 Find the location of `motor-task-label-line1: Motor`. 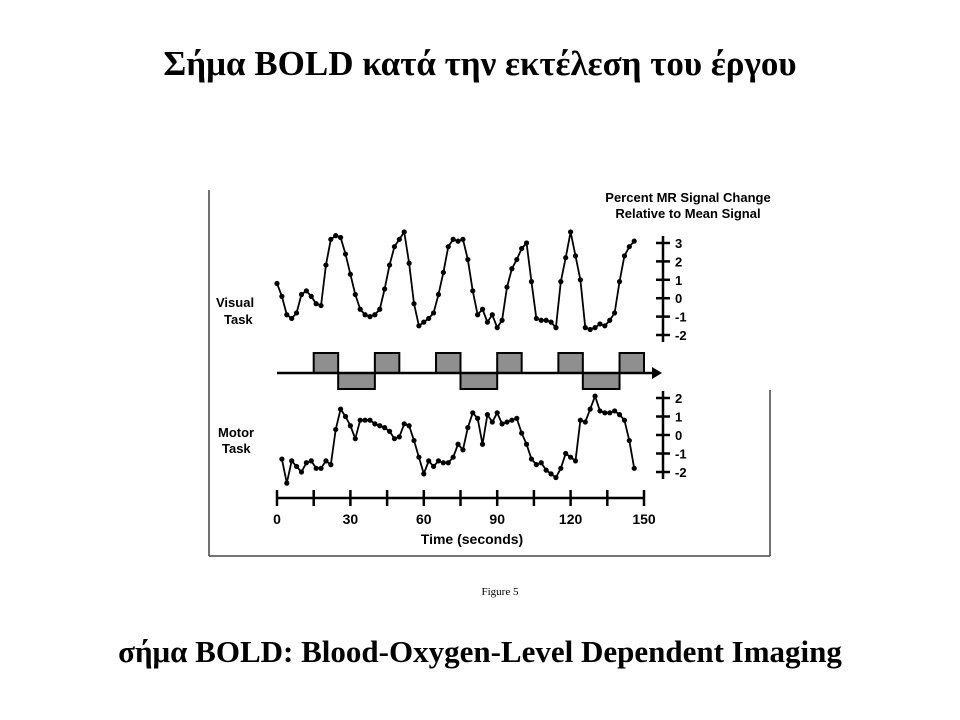

motor-task-label-line1: Motor is located at coordinates (236, 432).